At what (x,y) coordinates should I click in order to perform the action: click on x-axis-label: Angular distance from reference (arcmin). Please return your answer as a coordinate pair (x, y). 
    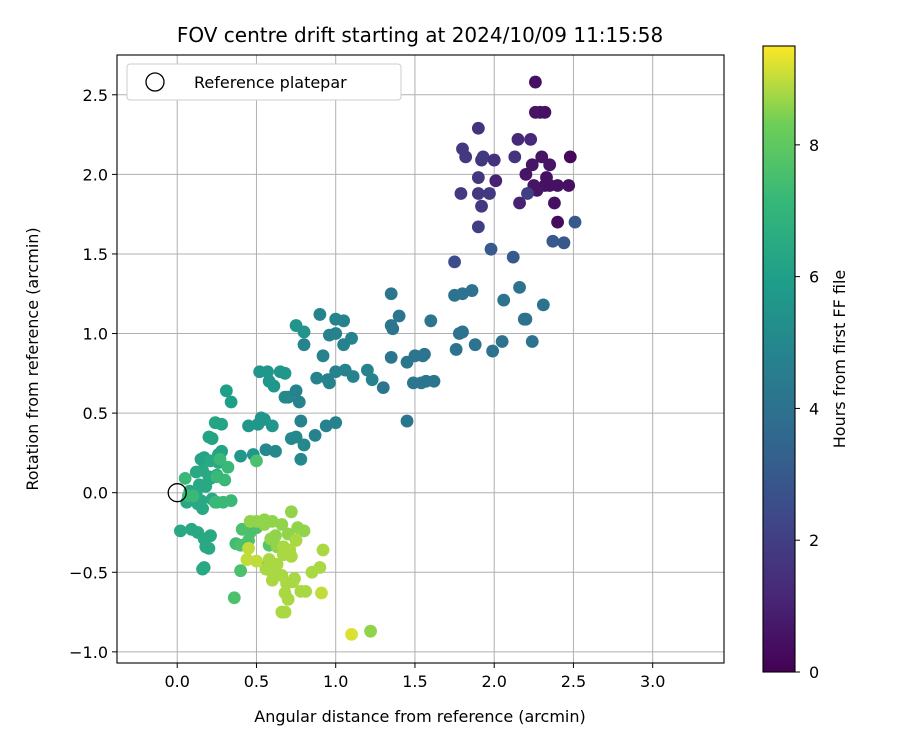
    Looking at the image, I should click on (419, 716).